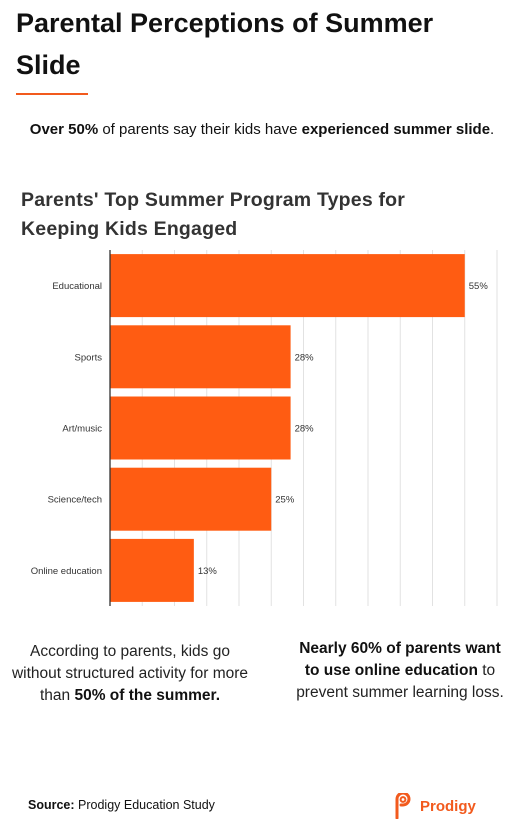 This screenshot has height=828, width=524. What do you see at coordinates (51, 805) in the screenshot?
I see `source-label: Source:` at bounding box center [51, 805].